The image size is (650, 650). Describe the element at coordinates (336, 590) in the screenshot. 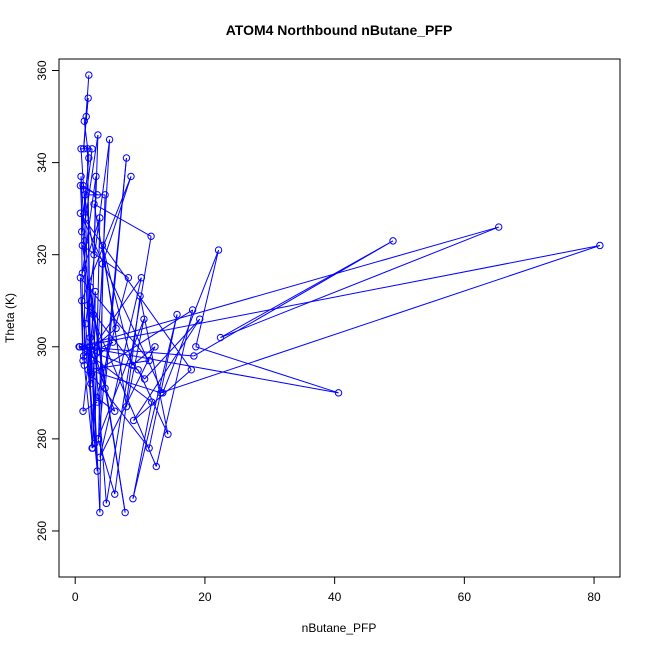

I see `x-axis: 0 20 40 60 80` at that location.